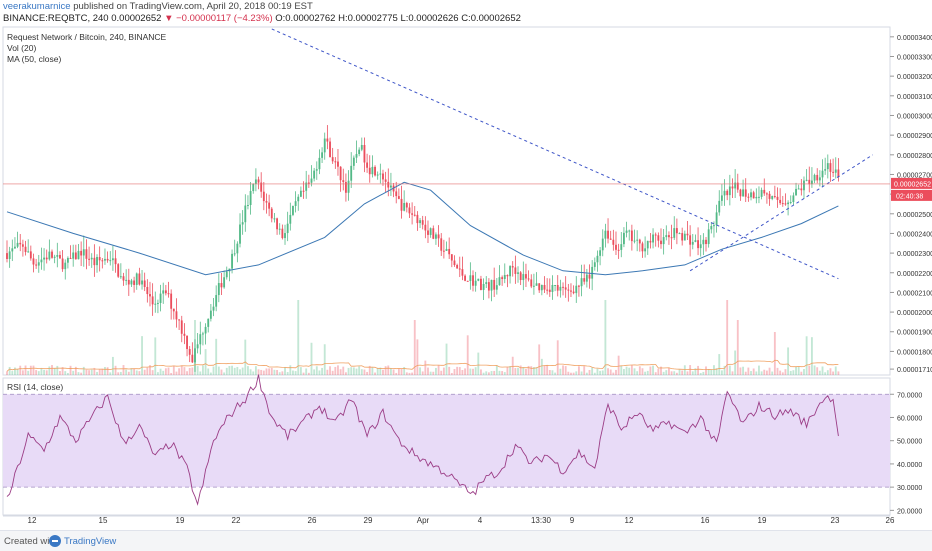 This screenshot has height=551, width=932. Describe the element at coordinates (37, 6) in the screenshot. I see `author-link: veerakumarnice` at that location.